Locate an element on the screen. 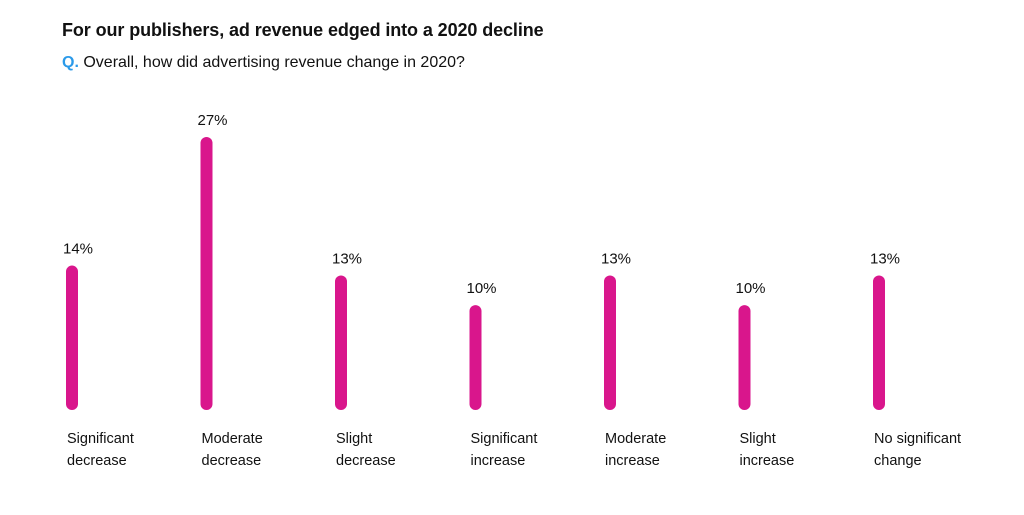 Image resolution: width=1024 pixels, height=515 pixels. question-prefix: Q. is located at coordinates (70, 62).